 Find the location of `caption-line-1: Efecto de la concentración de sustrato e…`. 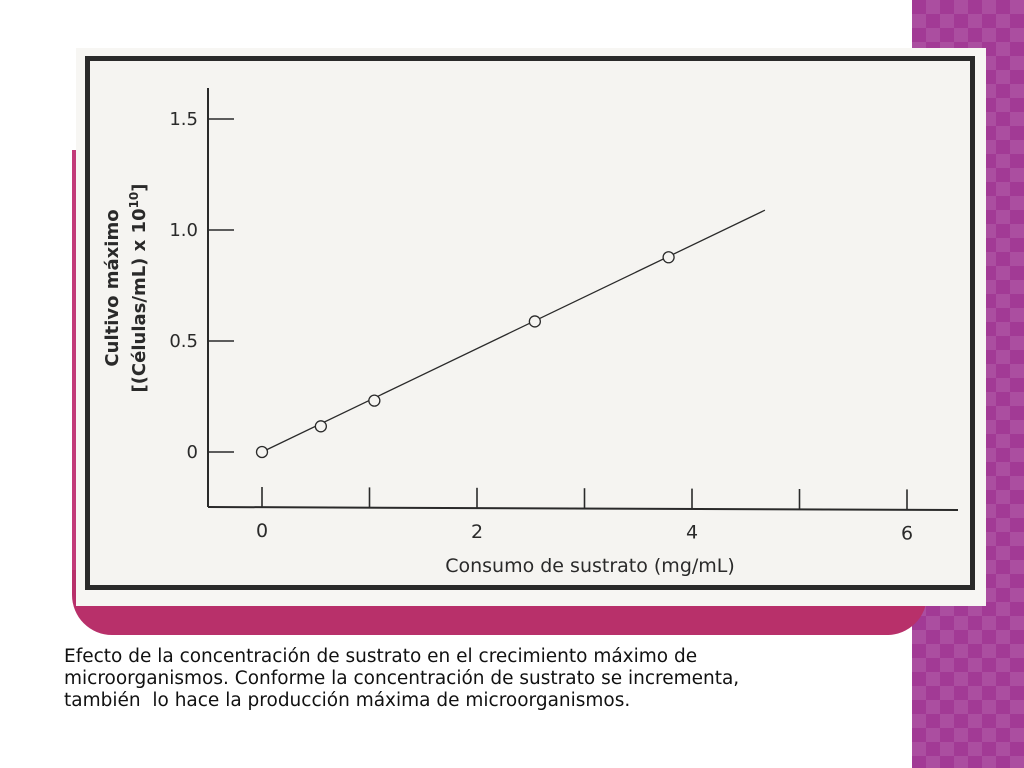

caption-line-1: Efecto de la concentración de sustrato e… is located at coordinates (381, 656).